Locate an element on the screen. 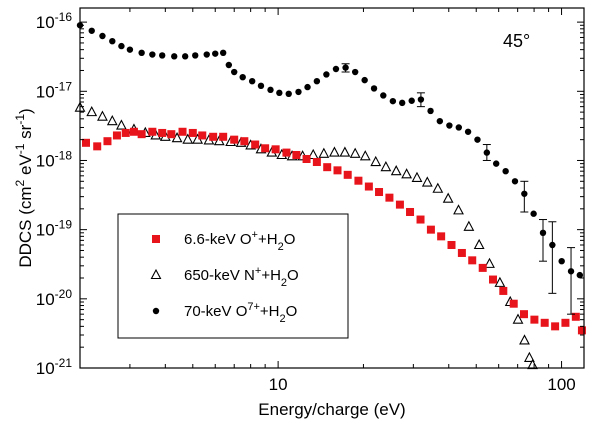 This screenshot has width=597, height=427. legend-marker-triangle is located at coordinates (156, 274).